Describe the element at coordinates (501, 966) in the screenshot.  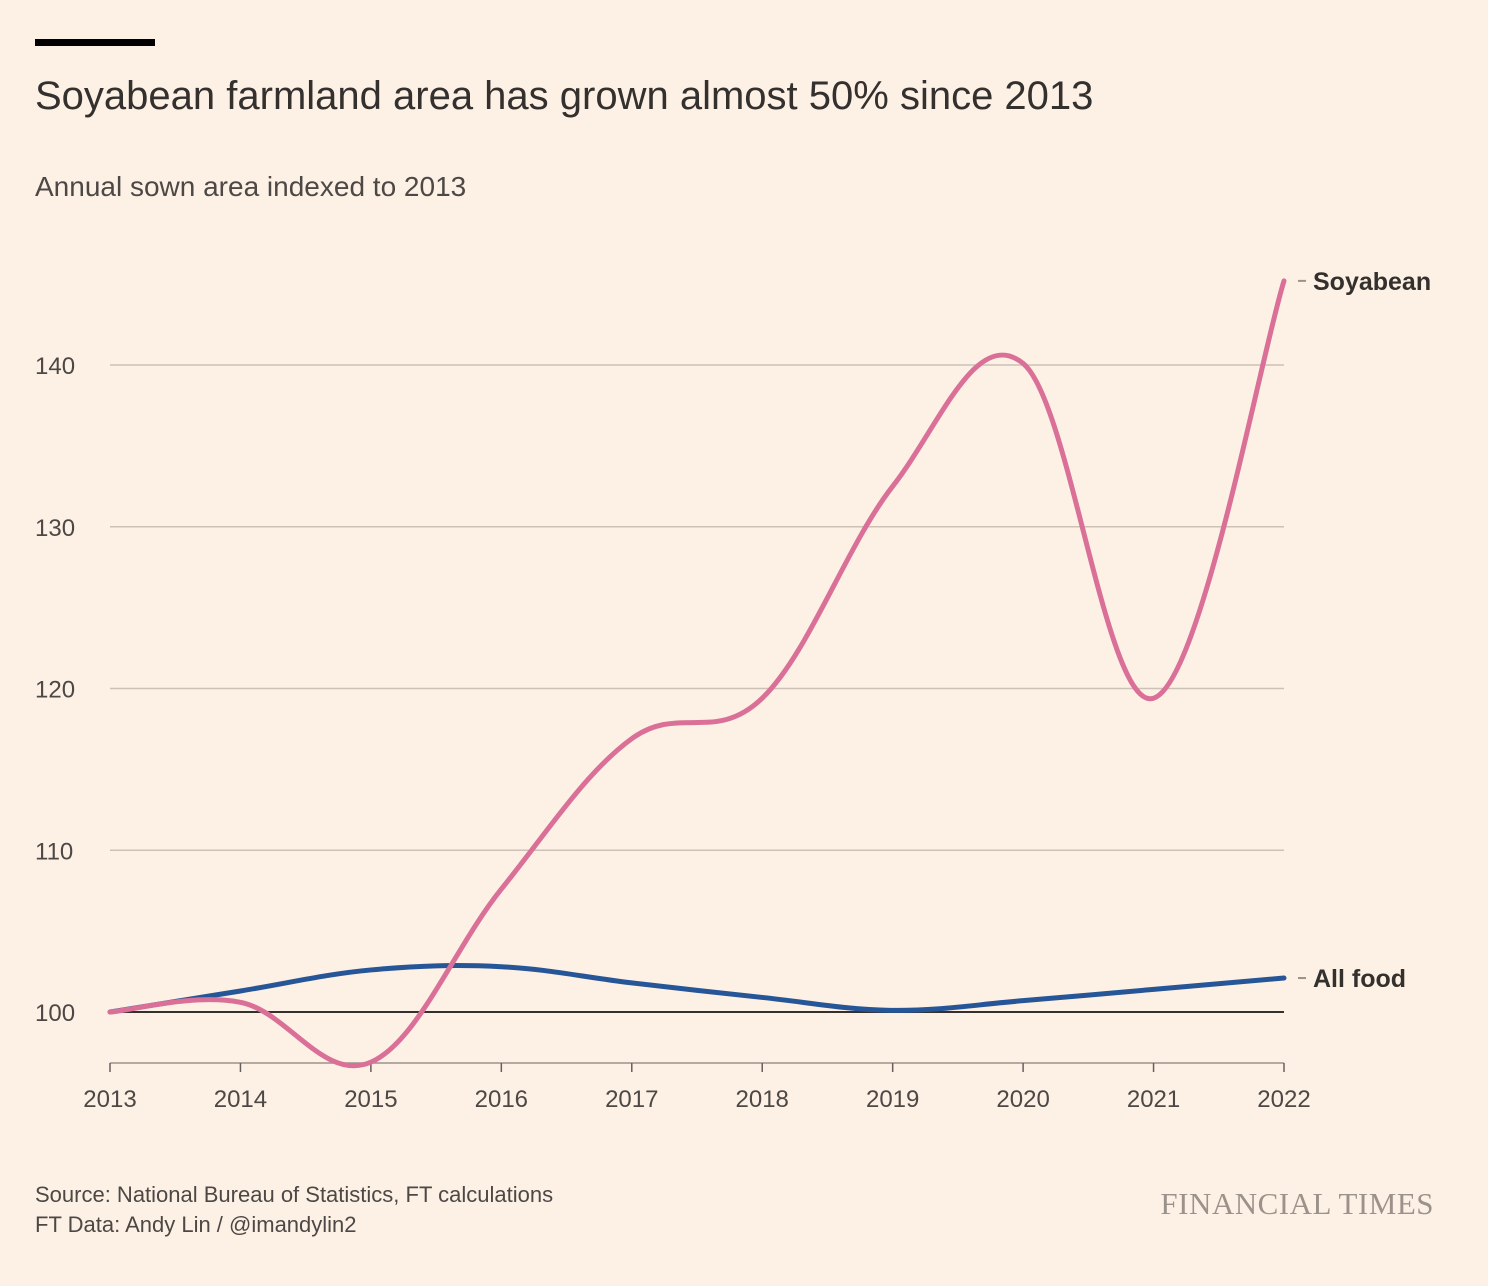
I see `data-point-all-food-2016` at that location.